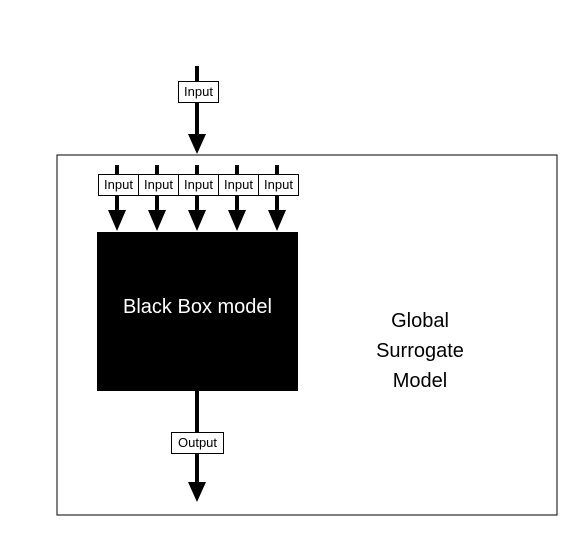 The image size is (581, 540). Describe the element at coordinates (197, 110) in the screenshot. I see `top-input-arrow` at that location.